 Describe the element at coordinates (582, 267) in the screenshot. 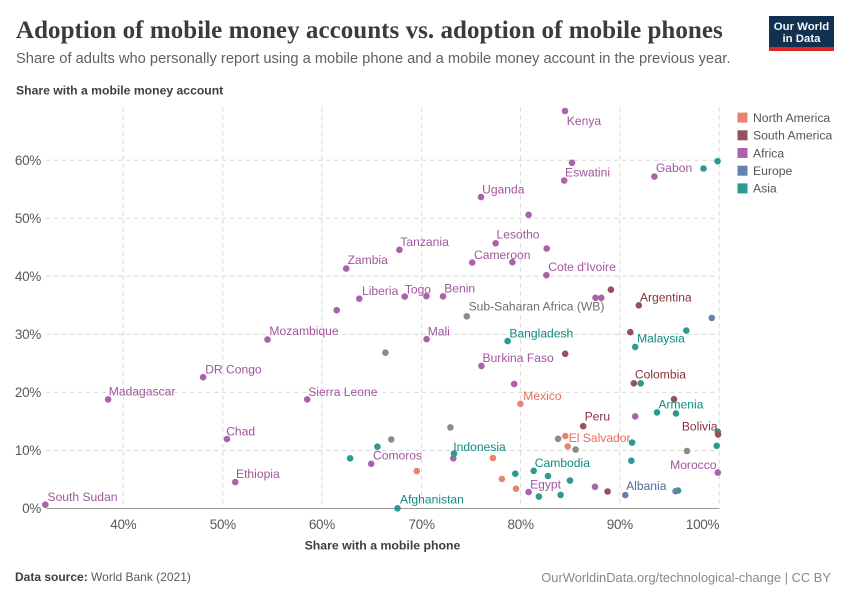

I see `svg-text: Cote d'Ivoire` at that location.